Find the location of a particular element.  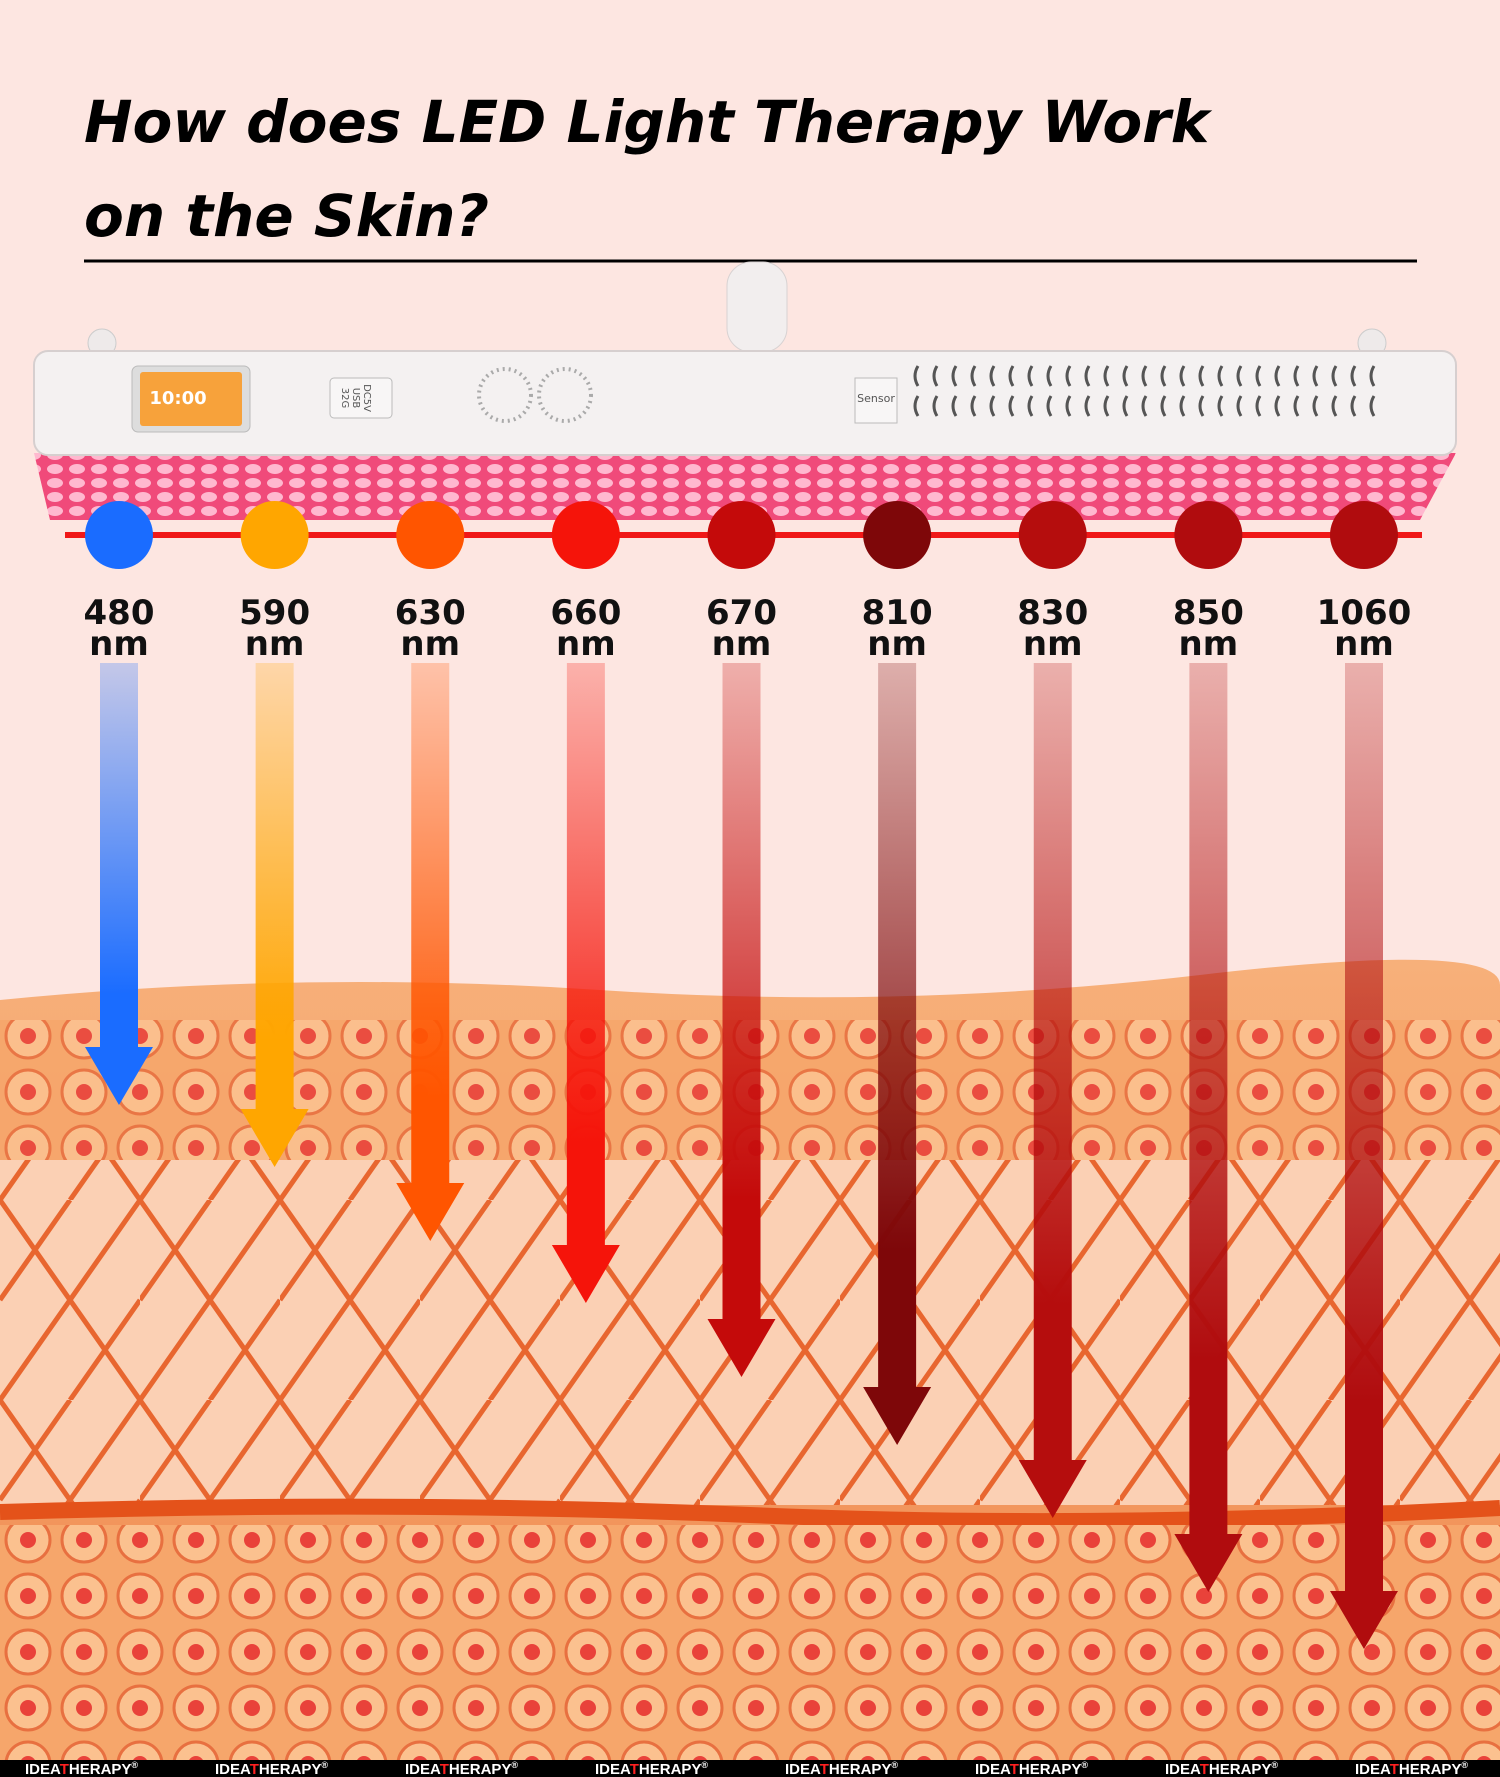

wavelength-value: 810 is located at coordinates (897, 613).